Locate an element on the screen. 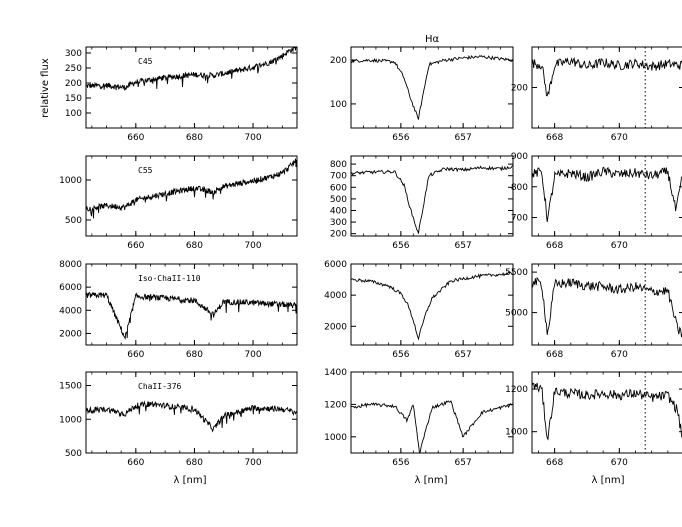  y-tick-label: 5500 is located at coordinates (516, 273).